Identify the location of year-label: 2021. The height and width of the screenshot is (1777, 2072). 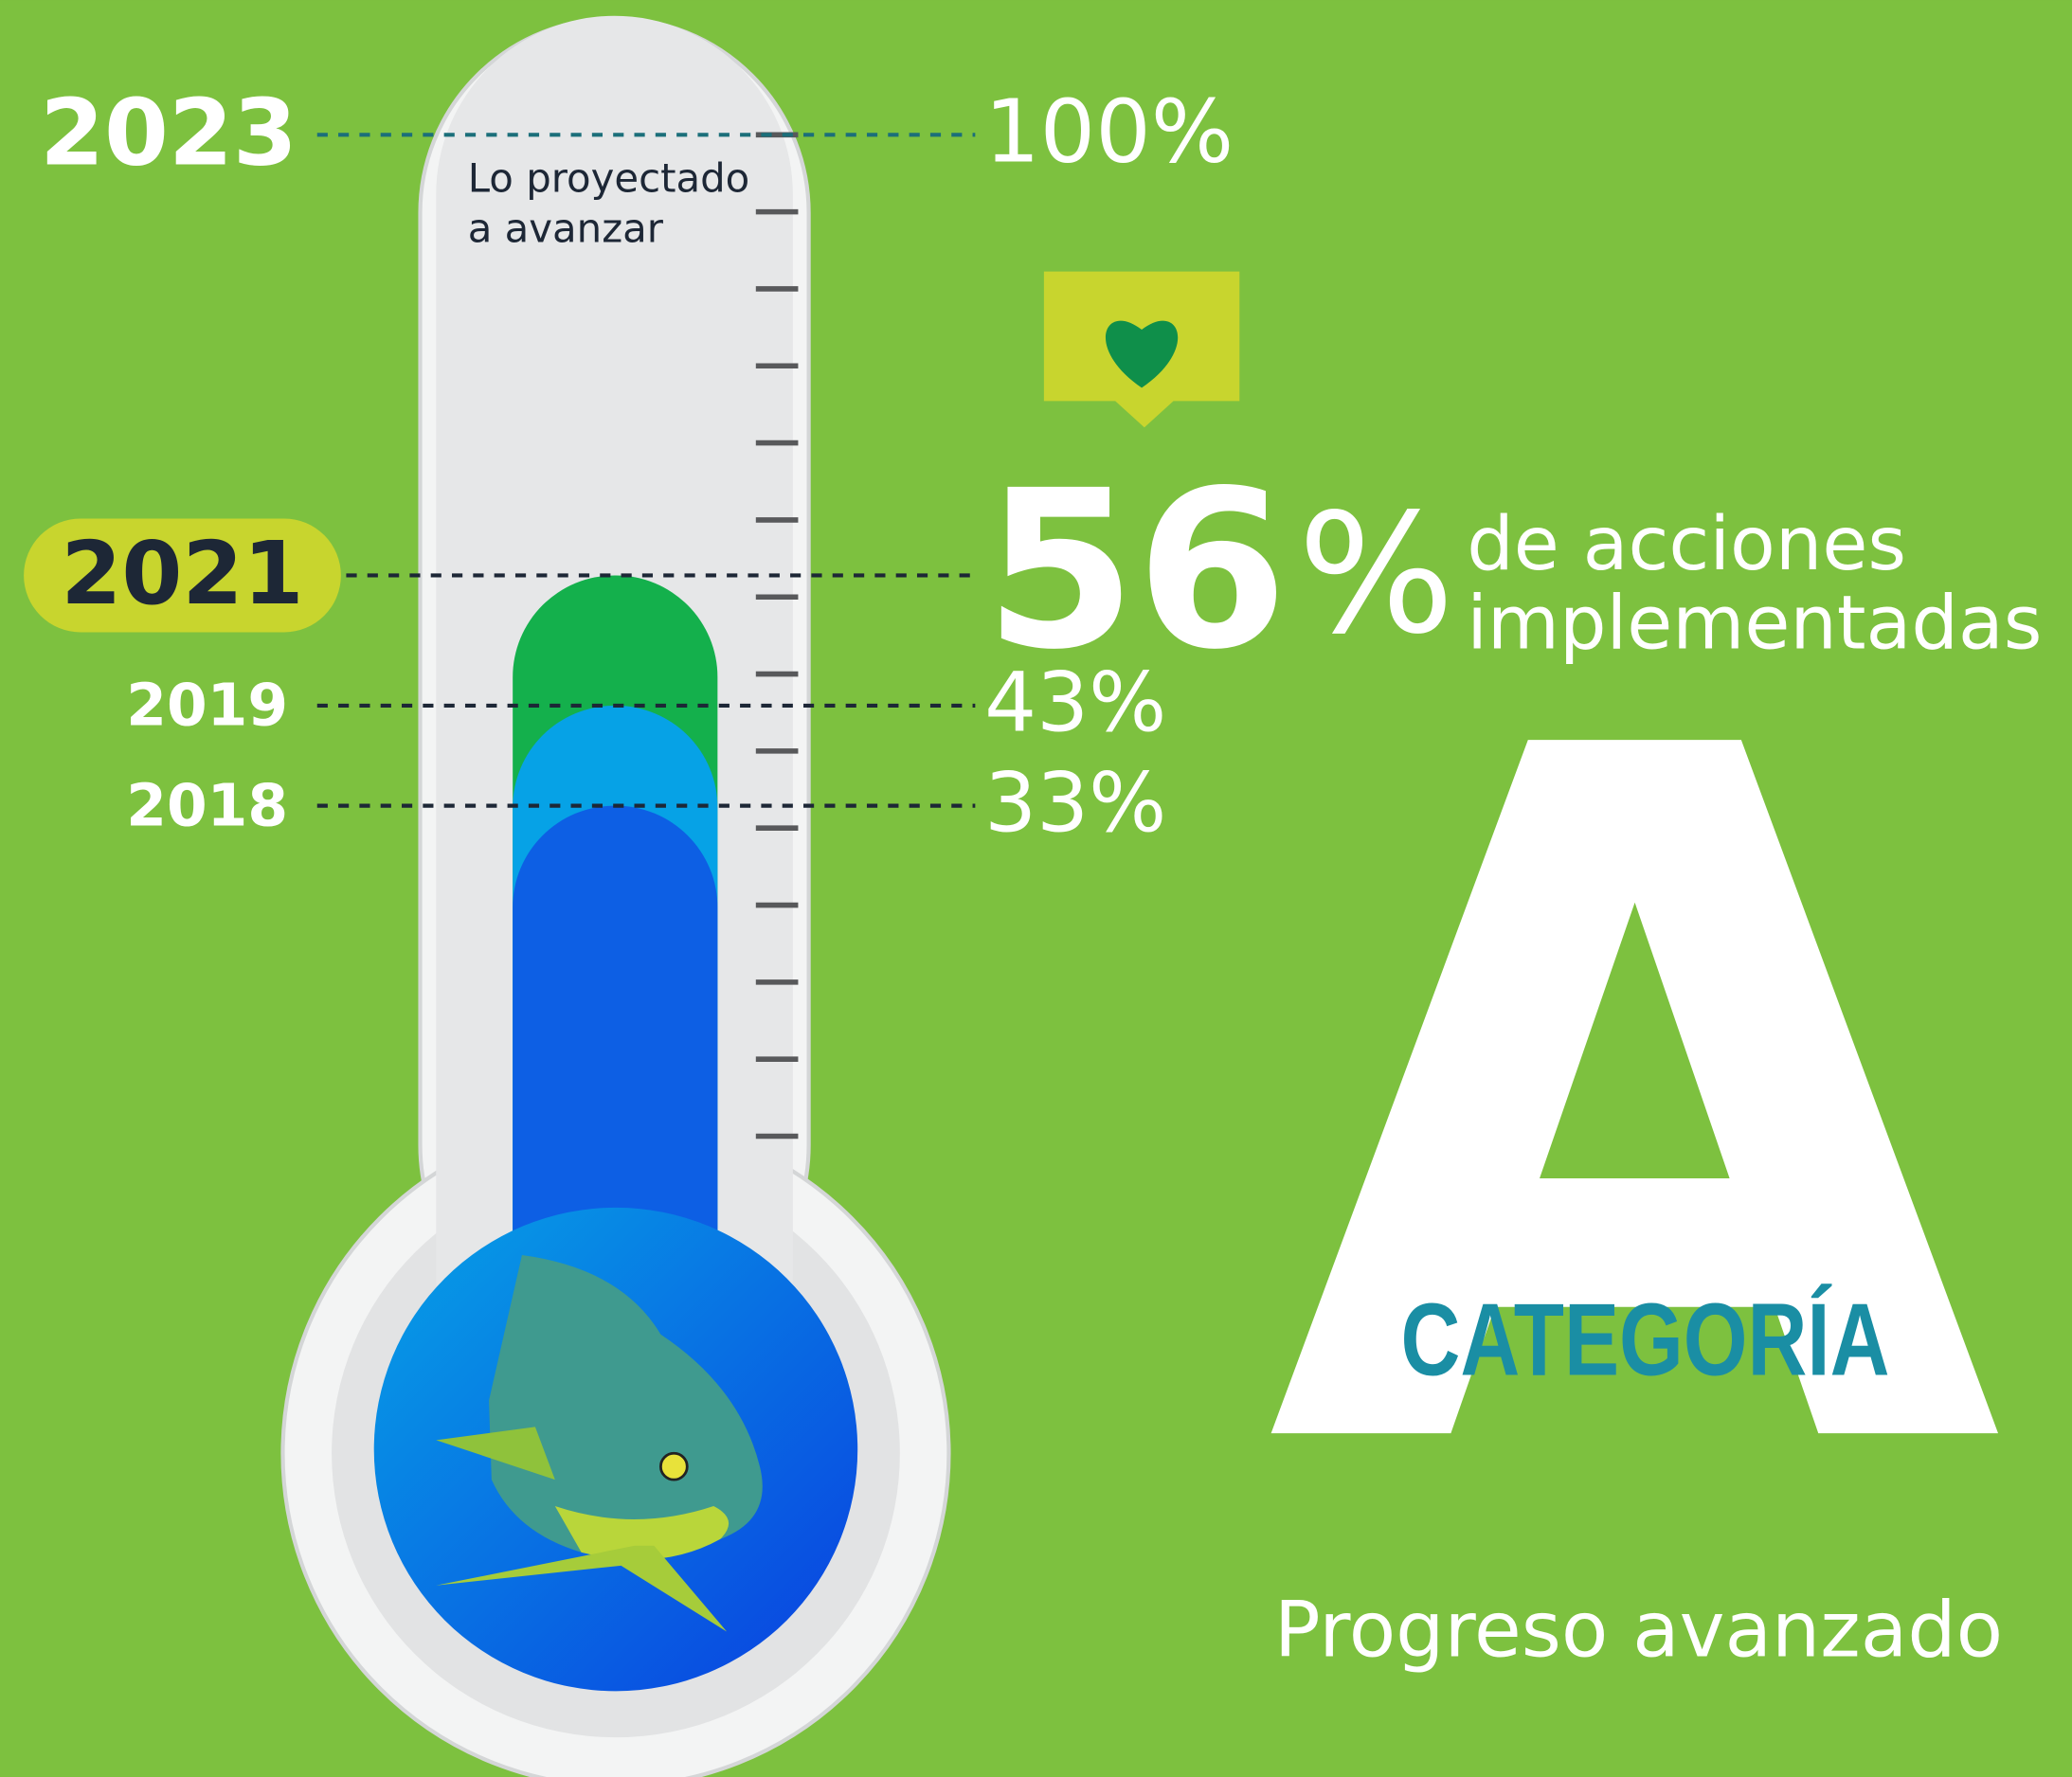
(182, 573).